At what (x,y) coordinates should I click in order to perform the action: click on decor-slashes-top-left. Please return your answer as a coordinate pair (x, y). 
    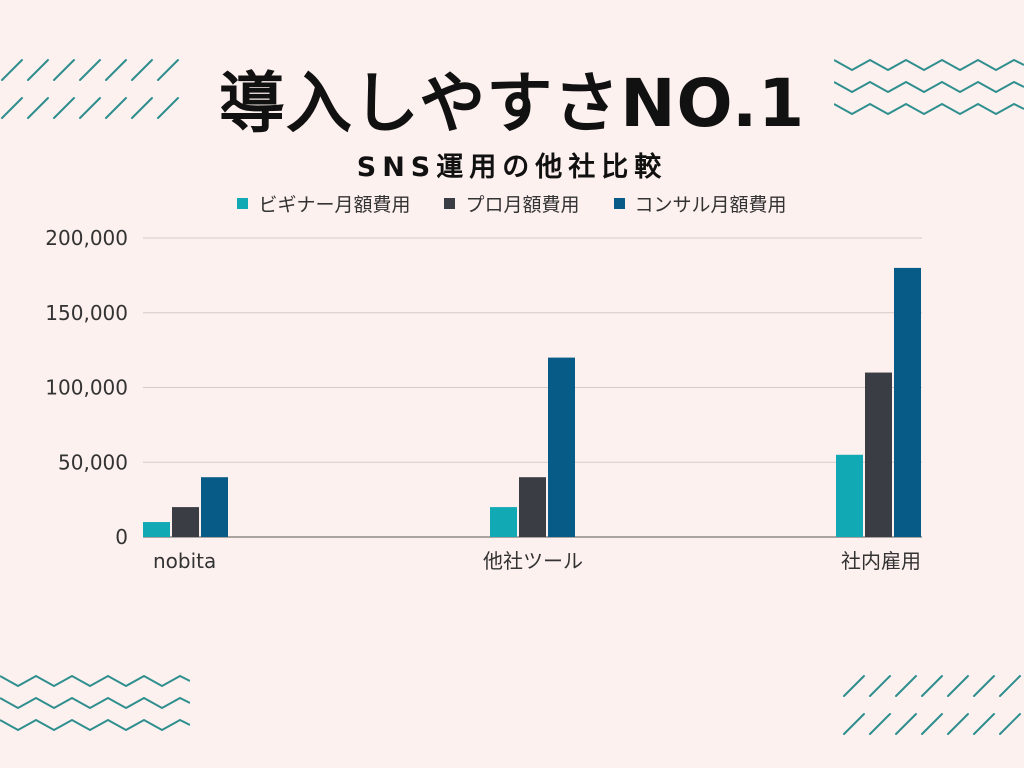
    Looking at the image, I should click on (90, 89).